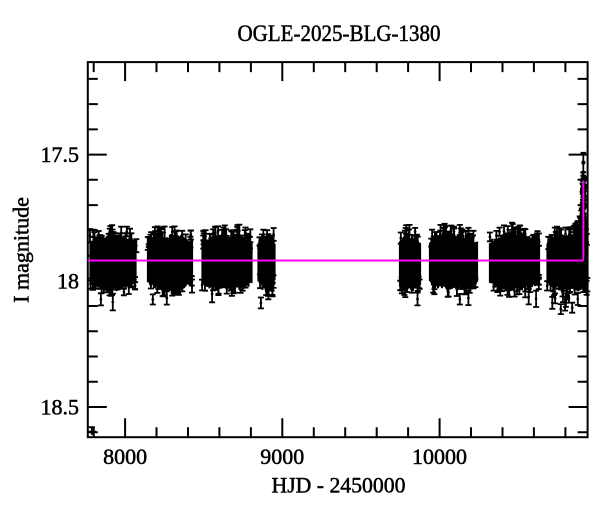 The height and width of the screenshot is (517, 600). Describe the element at coordinates (282, 456) in the screenshot. I see `svg-text: 9000` at that location.